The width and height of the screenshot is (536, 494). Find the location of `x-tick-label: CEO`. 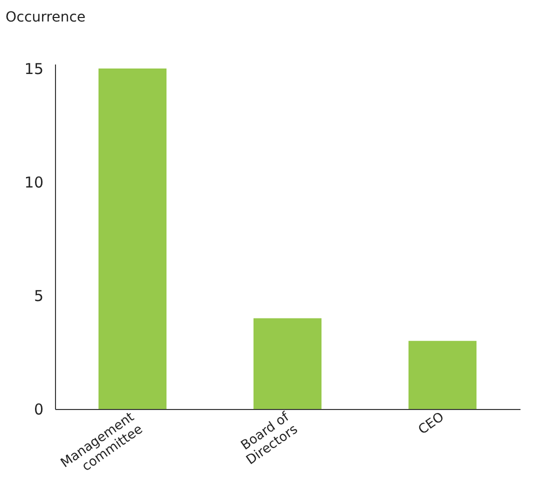

x-tick-label: CEO is located at coordinates (432, 424).